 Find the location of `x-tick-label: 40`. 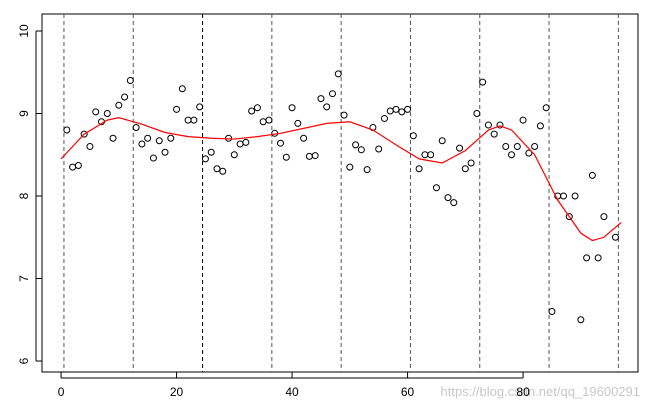

x-tick-label: 40 is located at coordinates (292, 392).